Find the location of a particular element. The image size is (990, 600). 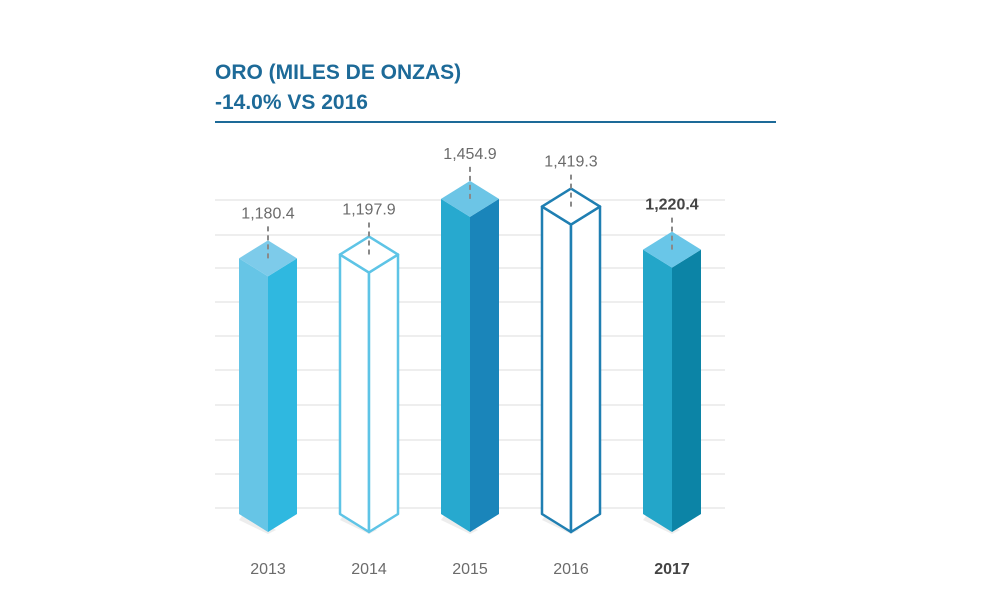

title-underline is located at coordinates (495, 122).